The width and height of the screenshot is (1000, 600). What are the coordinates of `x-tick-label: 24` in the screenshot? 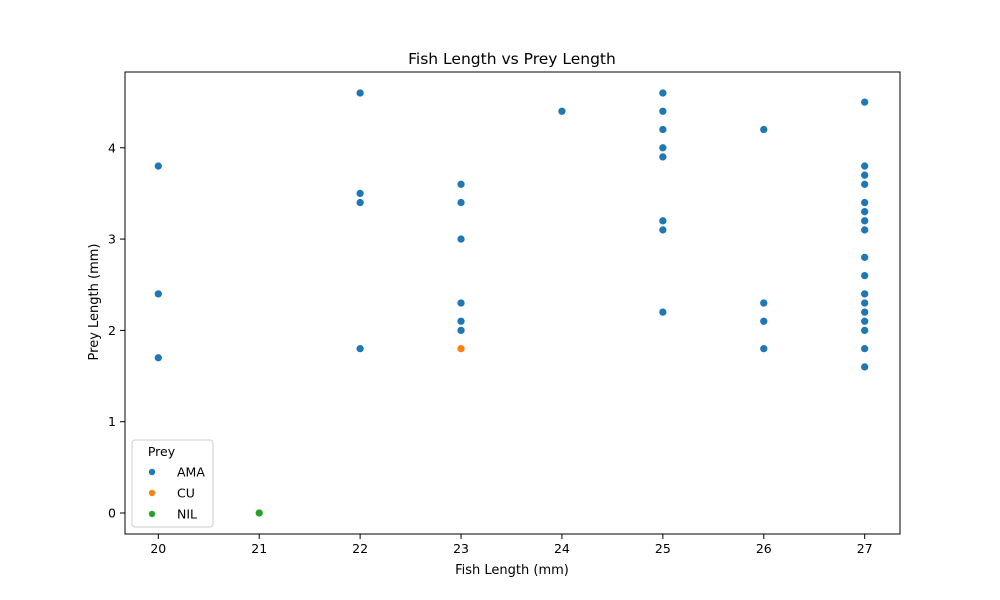 It's located at (562, 548).